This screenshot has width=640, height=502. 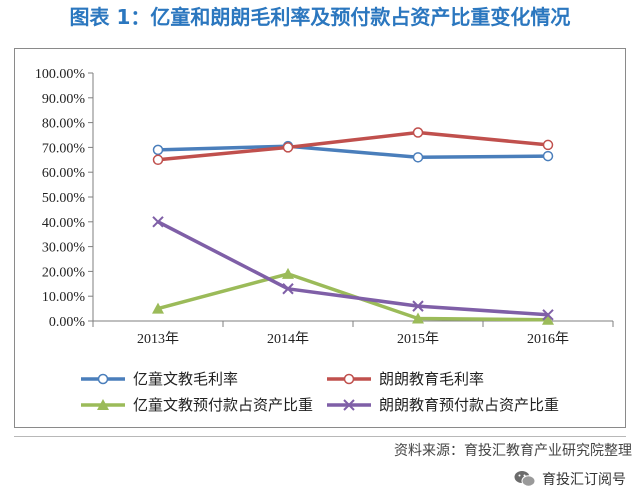 What do you see at coordinates (185, 379) in the screenshot?
I see `legend-label: 亿童文教毛利率` at bounding box center [185, 379].